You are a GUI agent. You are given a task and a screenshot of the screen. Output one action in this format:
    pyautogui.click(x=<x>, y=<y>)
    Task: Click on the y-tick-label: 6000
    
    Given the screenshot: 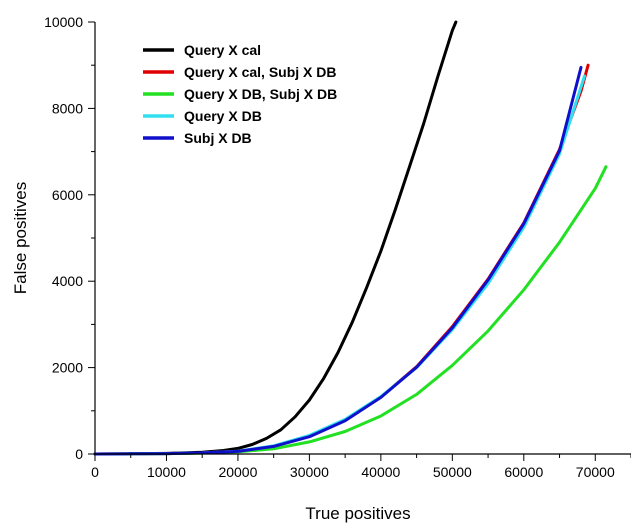 What is the action you would take?
    pyautogui.click(x=67, y=195)
    